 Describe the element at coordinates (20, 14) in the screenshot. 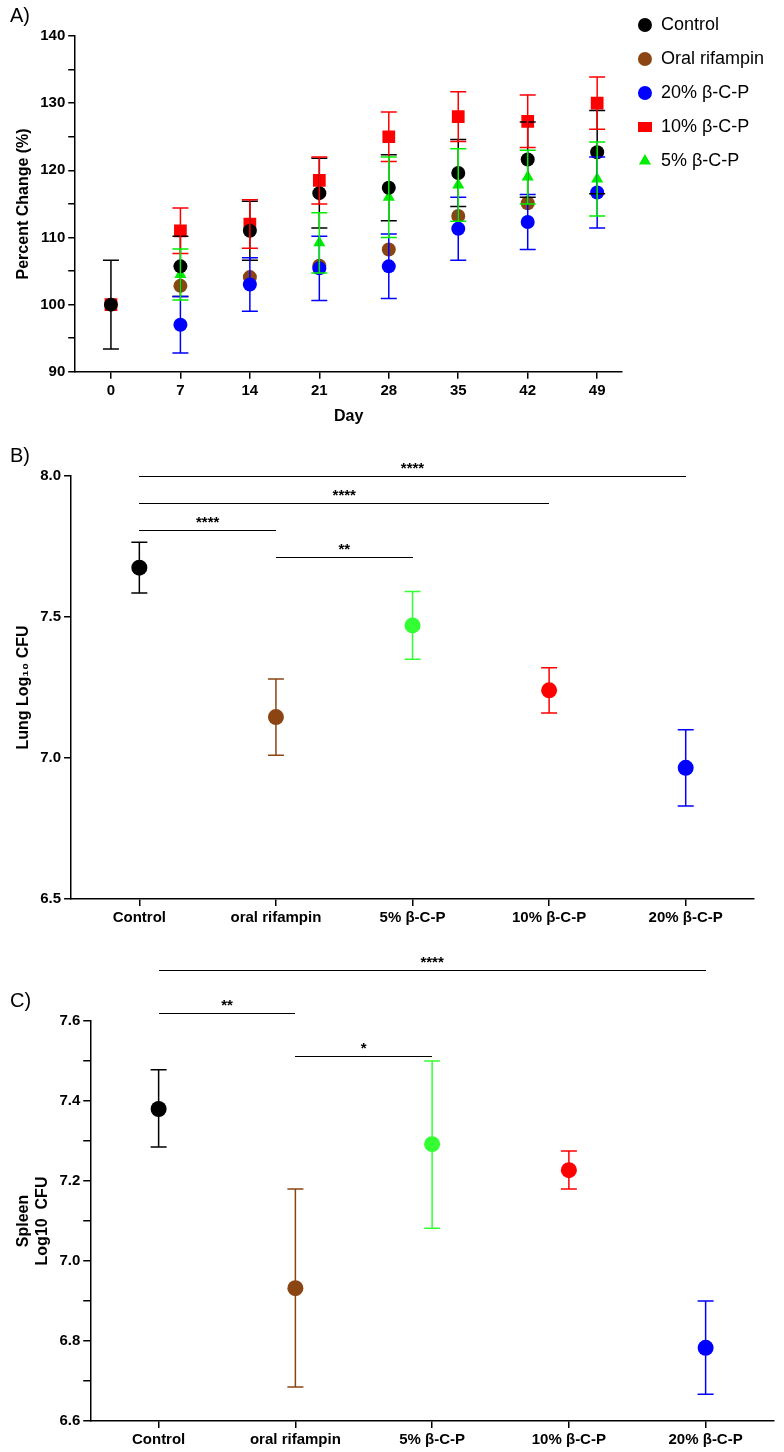

I see `chart-title: A)` at that location.